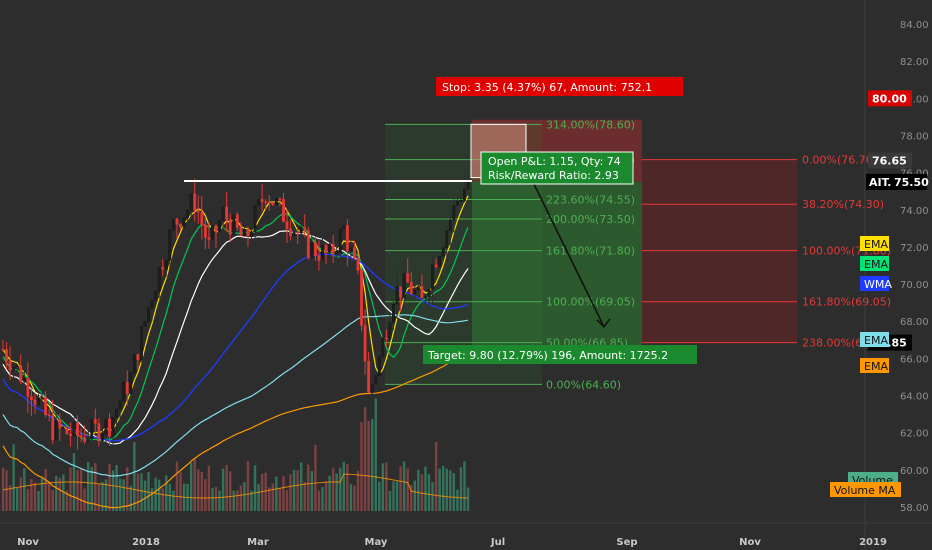  I want to click on price-marker-bg, so click(890, 98).